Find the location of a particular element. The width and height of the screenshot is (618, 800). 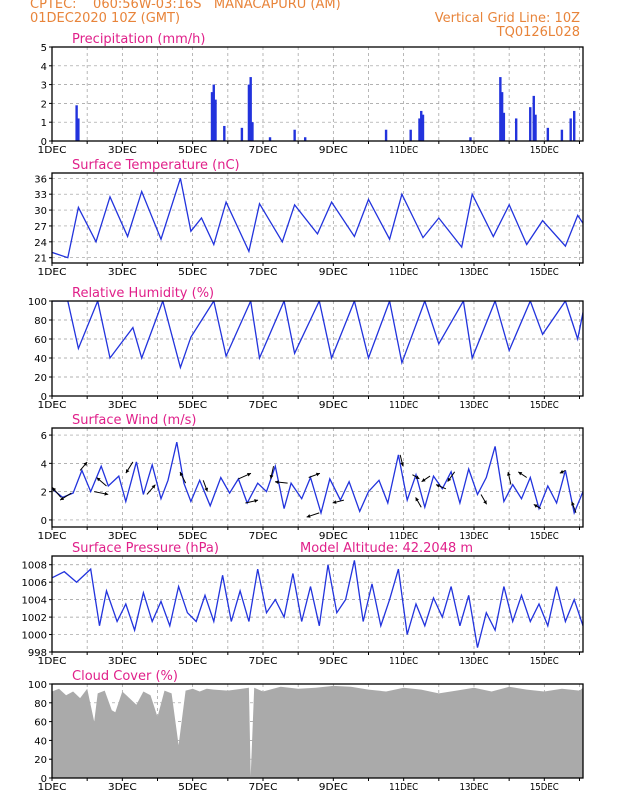

y-tick-label: 5 is located at coordinates (44, 48).